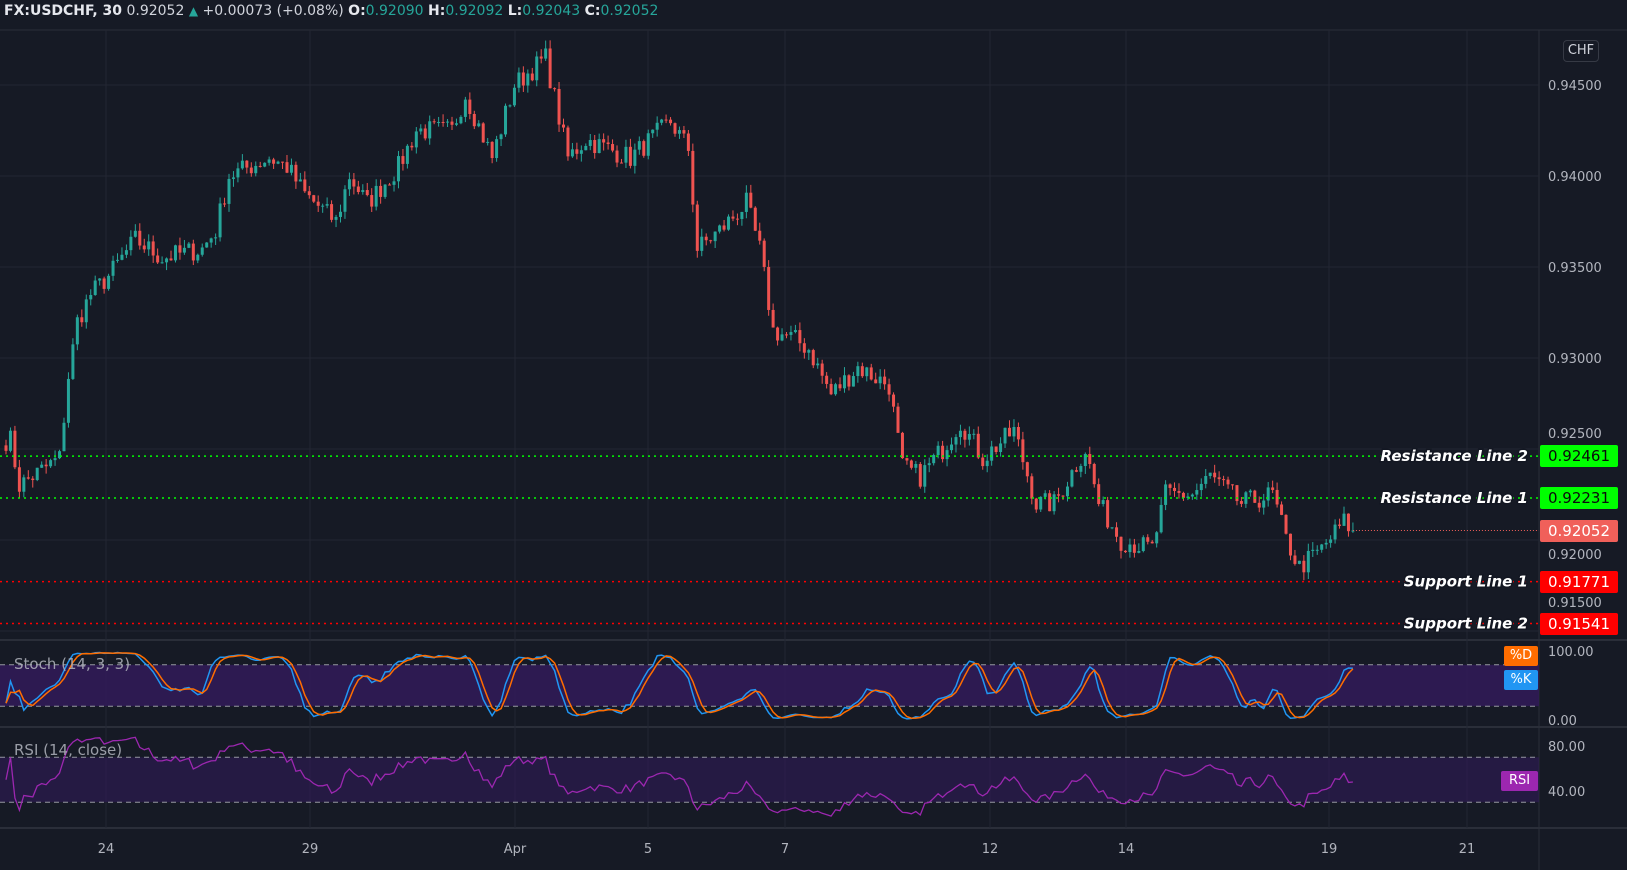 This screenshot has height=870, width=1627. What do you see at coordinates (1571, 652) in the screenshot?
I see `stoch-tick-label: 100.00` at bounding box center [1571, 652].